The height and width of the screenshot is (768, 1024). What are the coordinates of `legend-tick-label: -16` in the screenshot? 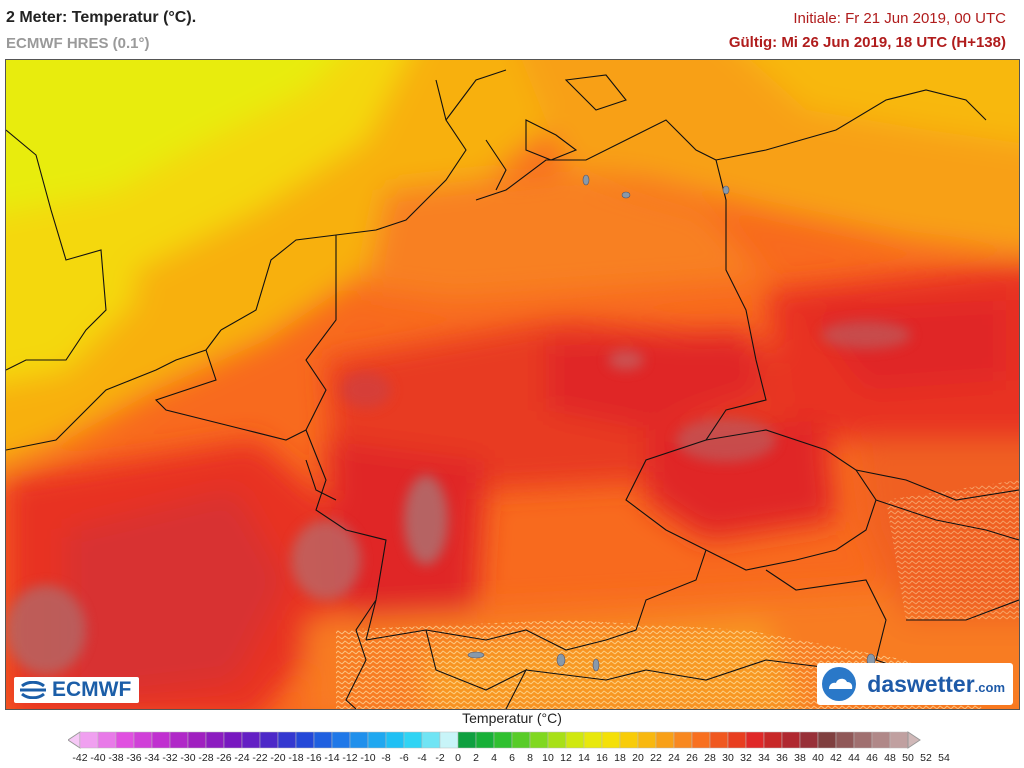 It's located at (314, 758).